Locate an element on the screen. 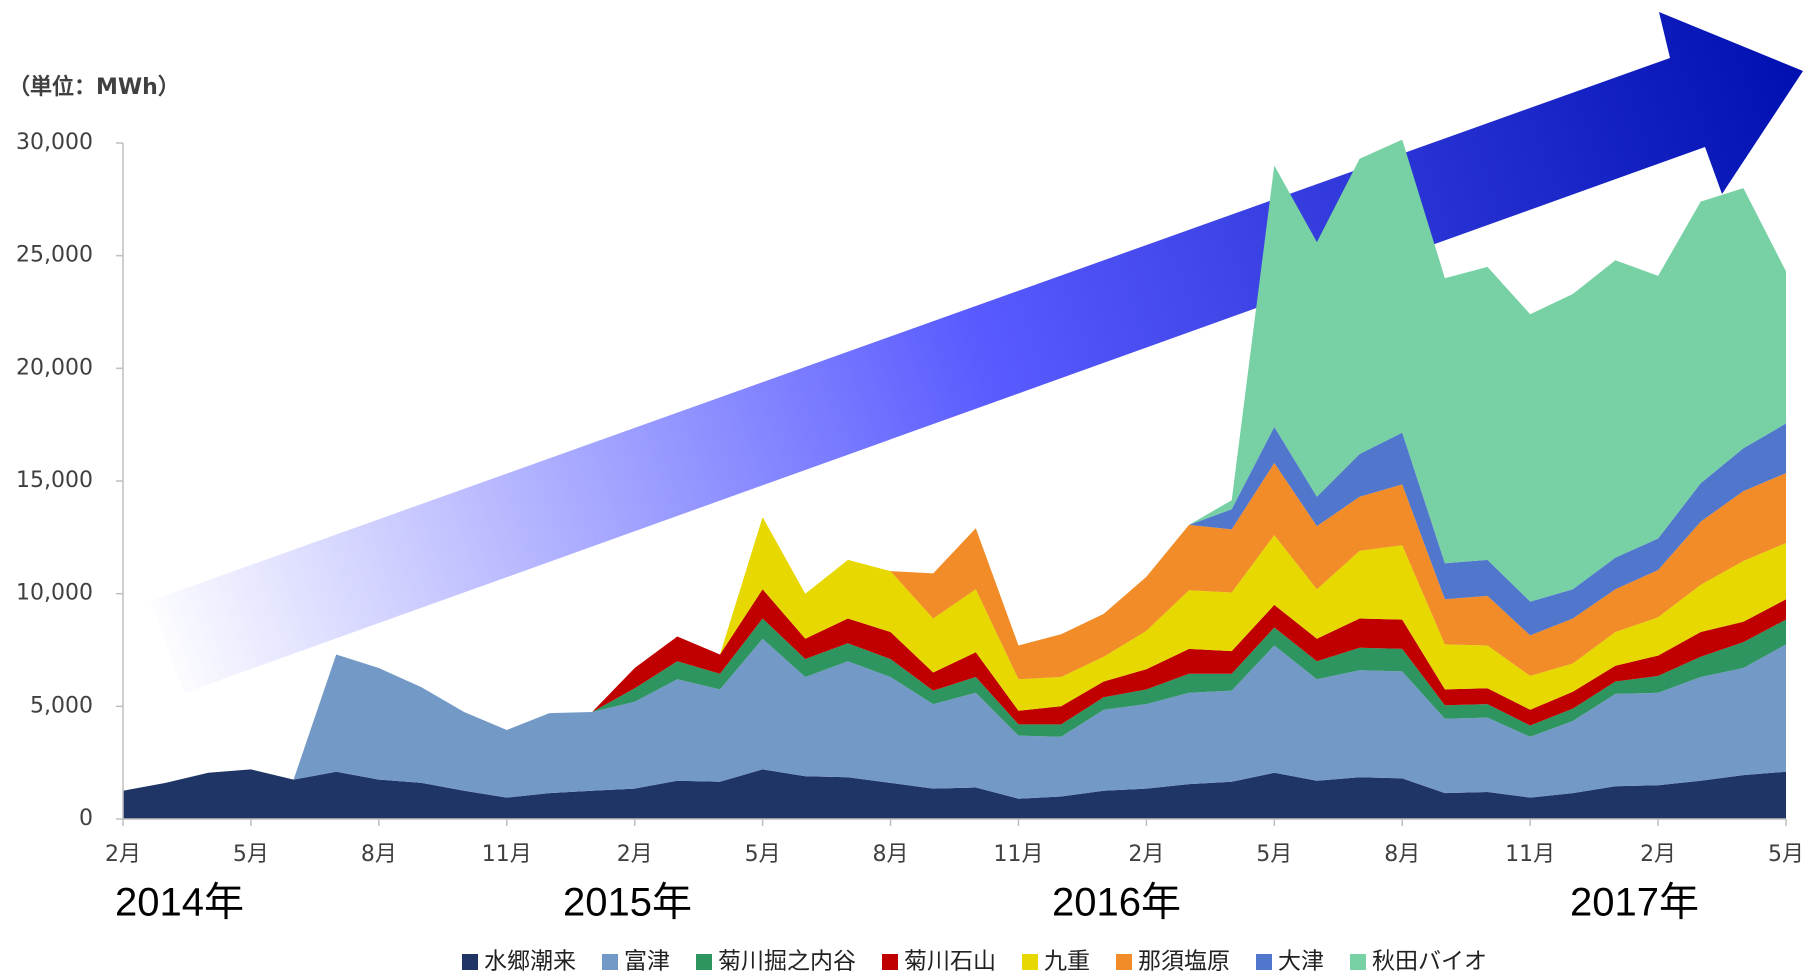  y-tick-label: 25,000 is located at coordinates (54, 255).